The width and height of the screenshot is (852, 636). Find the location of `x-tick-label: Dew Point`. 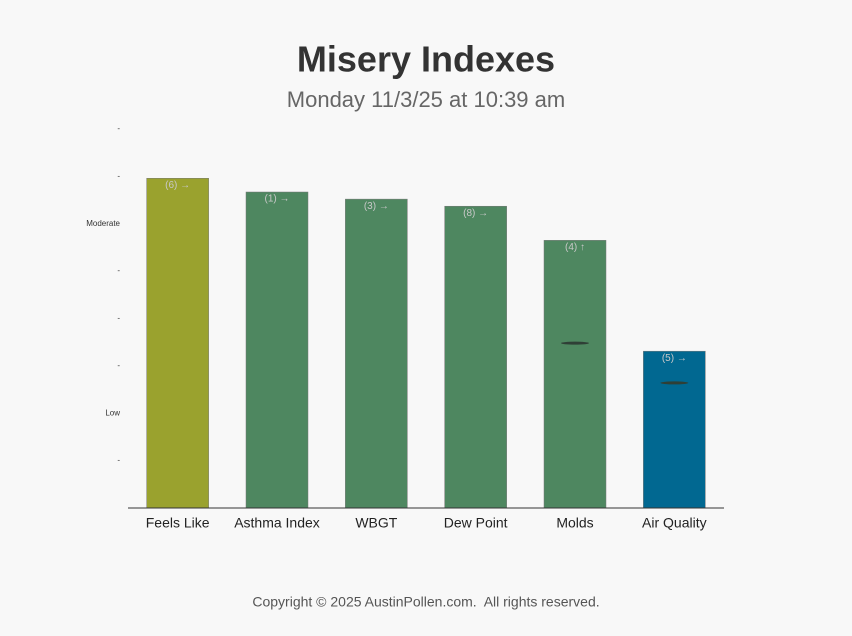

x-tick-label: Dew Point is located at coordinates (476, 523).